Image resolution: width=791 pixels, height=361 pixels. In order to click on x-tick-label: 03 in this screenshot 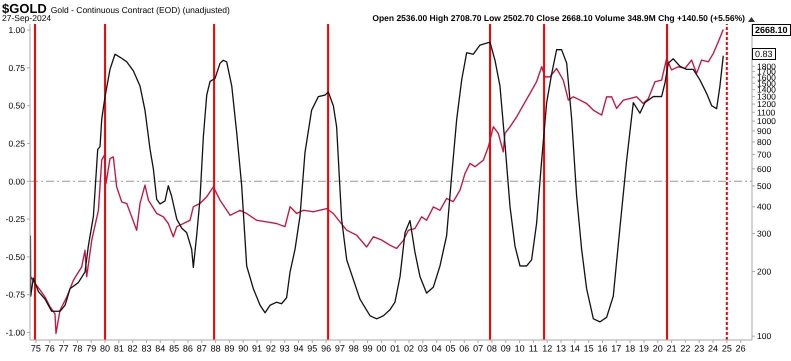, I will do `click(423, 348)`.